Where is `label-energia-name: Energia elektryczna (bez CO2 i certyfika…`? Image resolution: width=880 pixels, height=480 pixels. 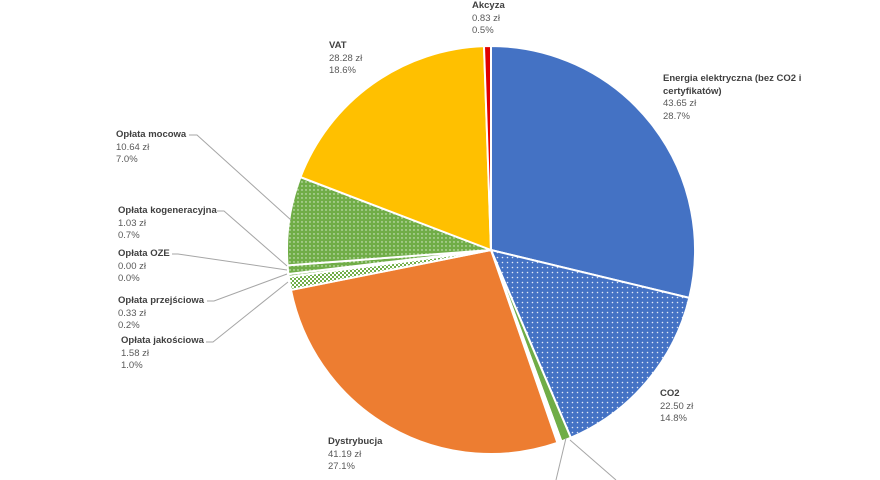
label-energia-name: Energia elektryczna (bez CO2 i certyfika… is located at coordinates (732, 85).